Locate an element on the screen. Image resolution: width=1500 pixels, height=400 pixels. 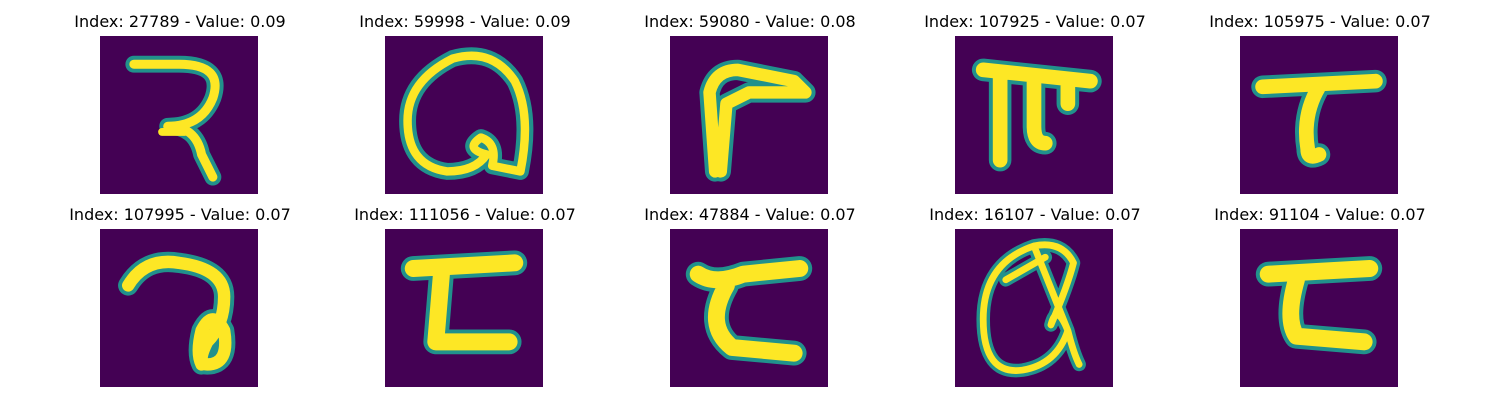
panel-8: Index: 47884 - Value: 0.07 is located at coordinates (750, 296).